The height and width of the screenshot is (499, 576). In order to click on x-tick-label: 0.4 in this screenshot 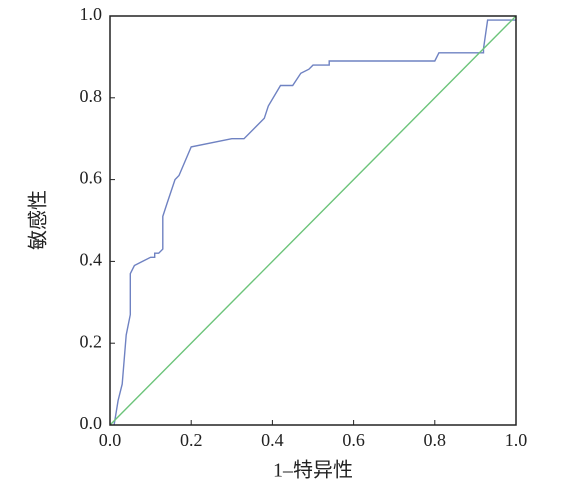, I will do `click(272, 440)`.